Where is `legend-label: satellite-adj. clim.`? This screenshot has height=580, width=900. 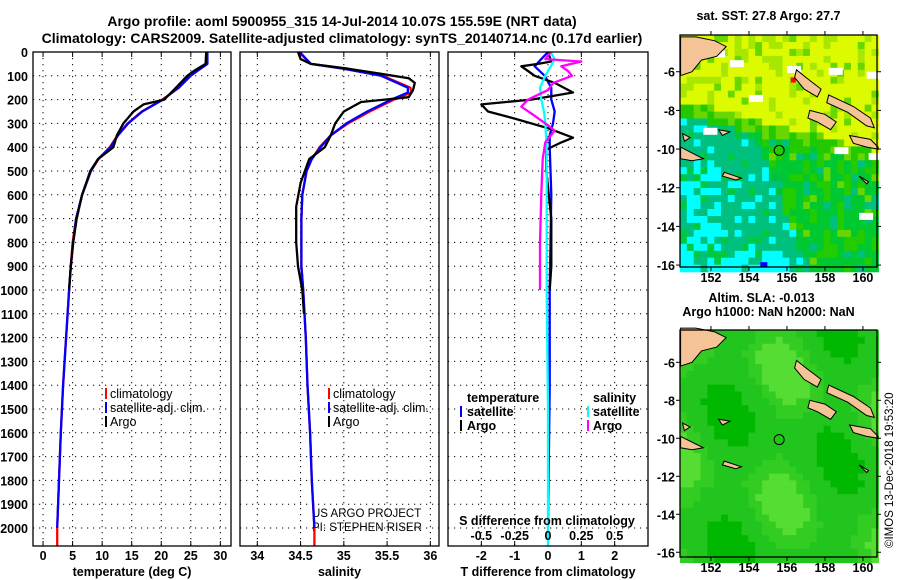
legend-label: satellite-adj. clim. is located at coordinates (381, 408).